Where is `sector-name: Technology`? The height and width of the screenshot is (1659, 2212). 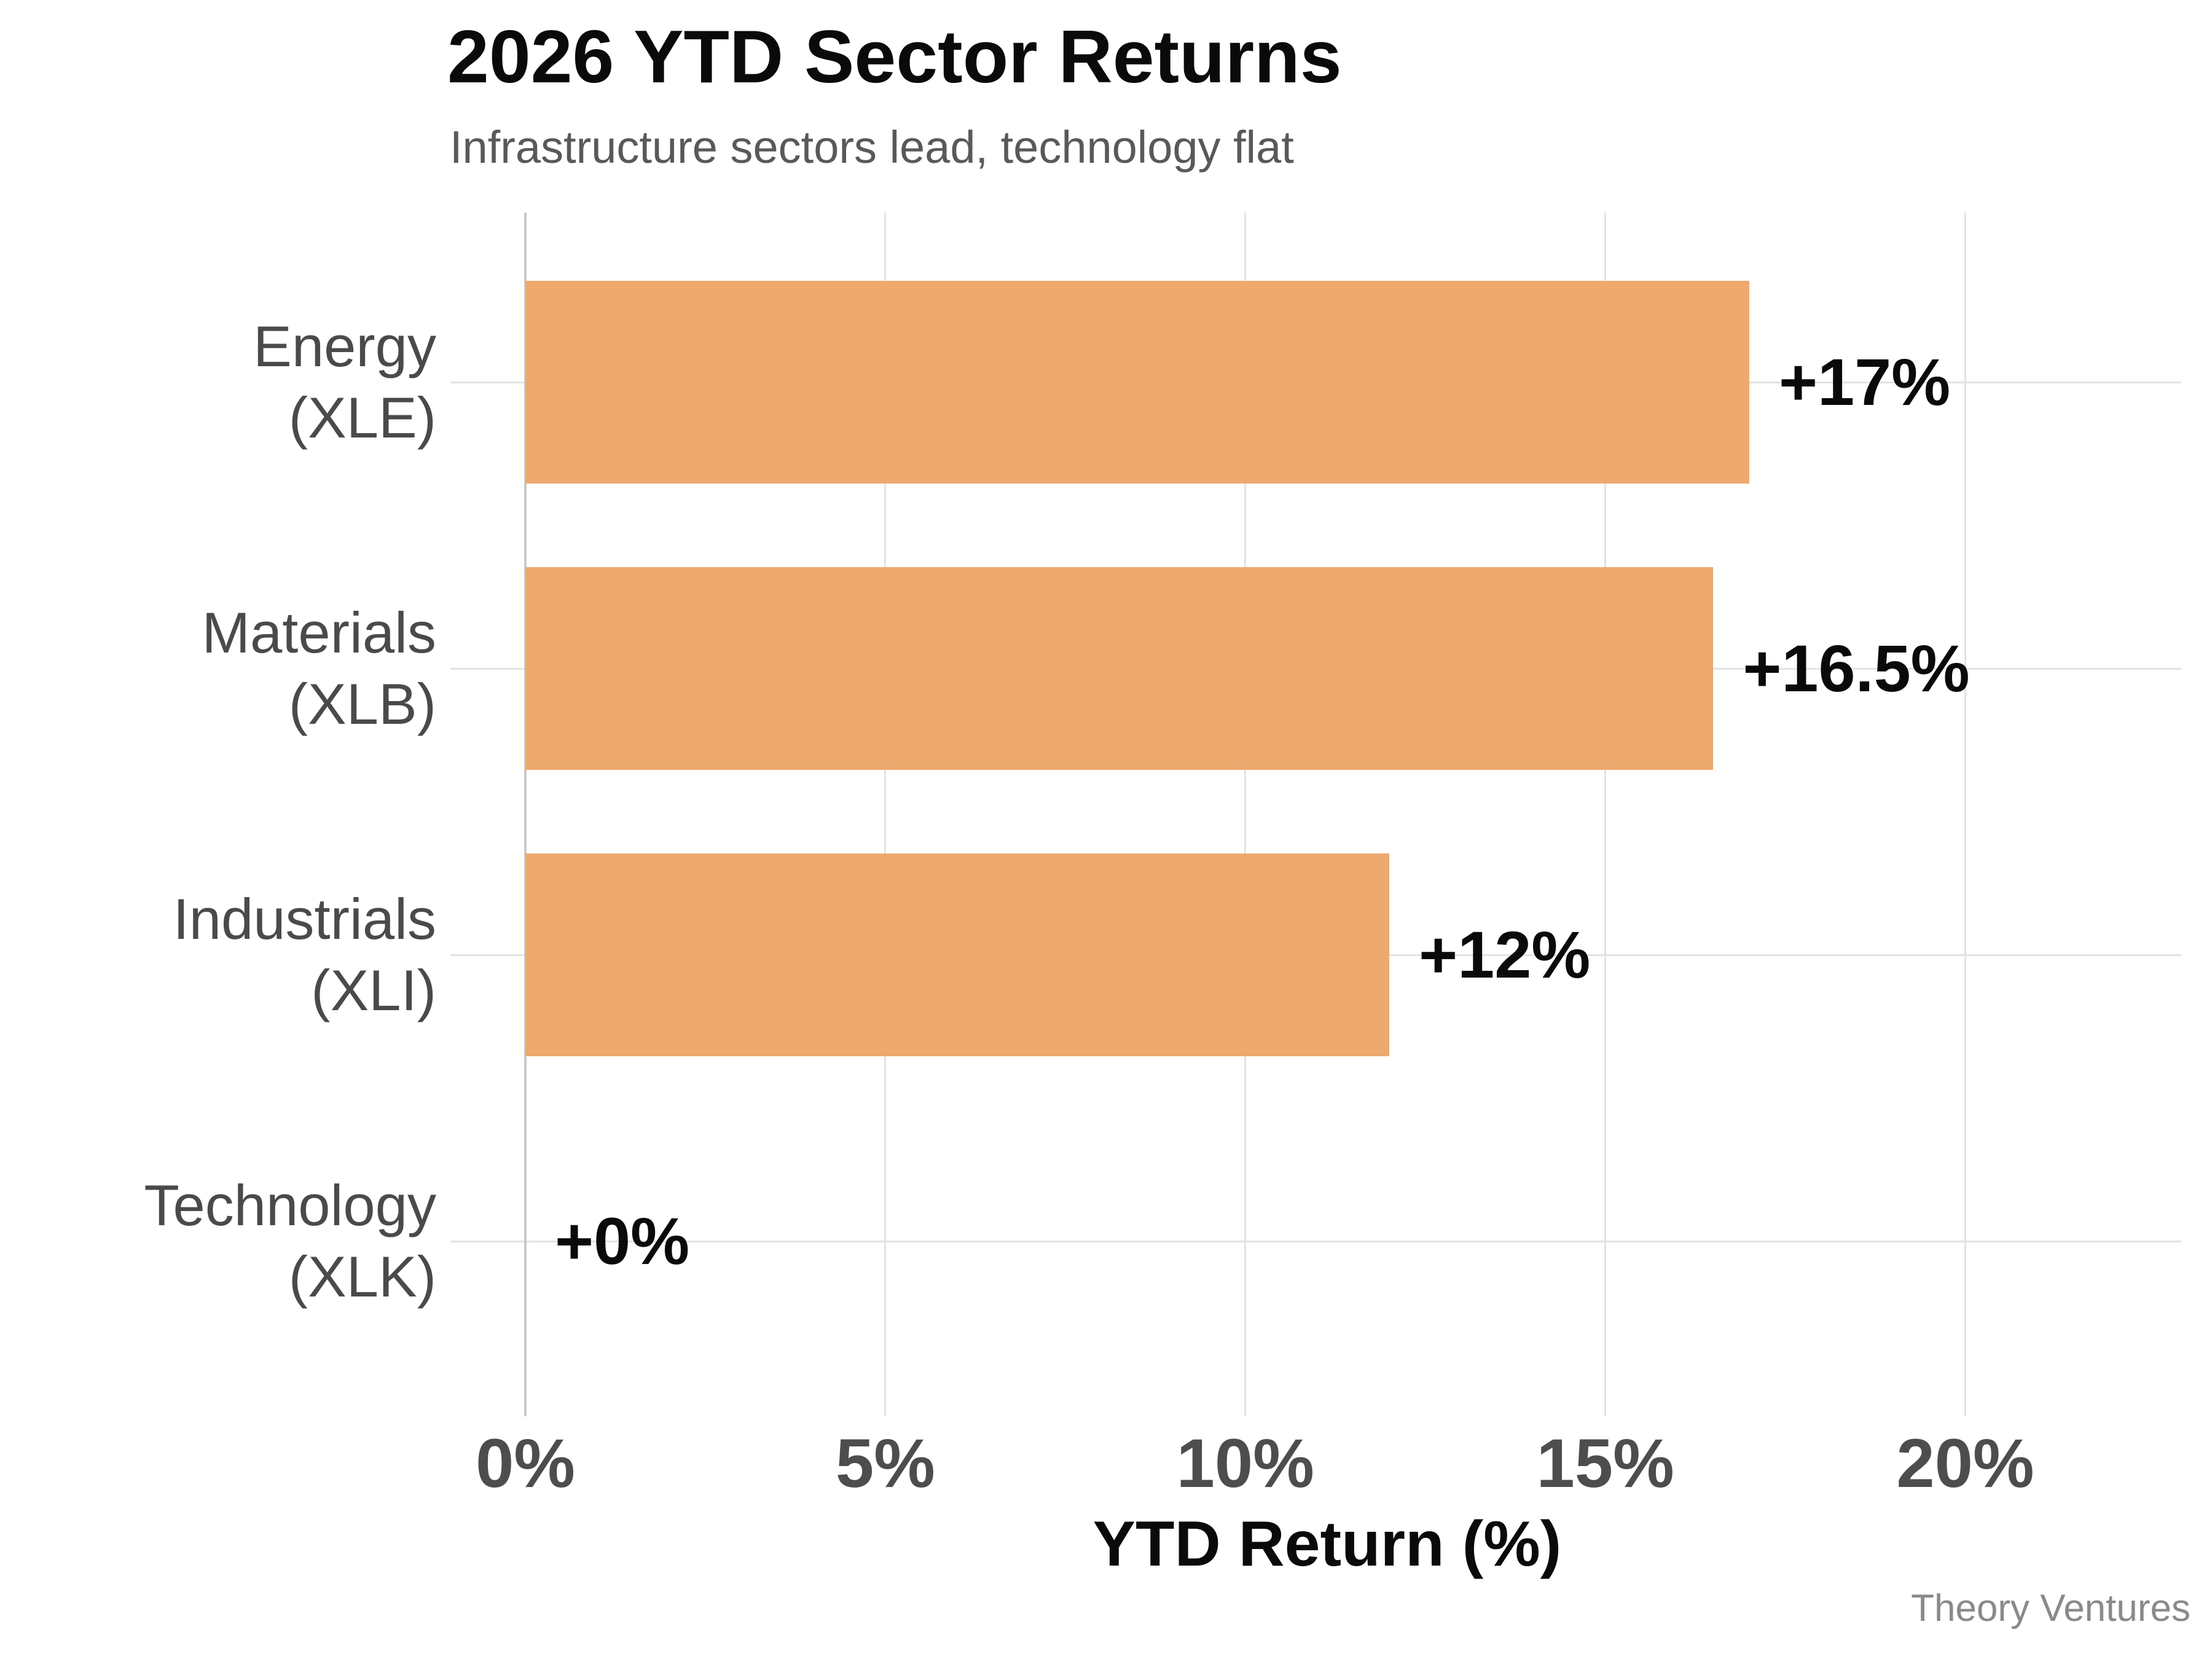
sector-name: Technology is located at coordinates (290, 1205).